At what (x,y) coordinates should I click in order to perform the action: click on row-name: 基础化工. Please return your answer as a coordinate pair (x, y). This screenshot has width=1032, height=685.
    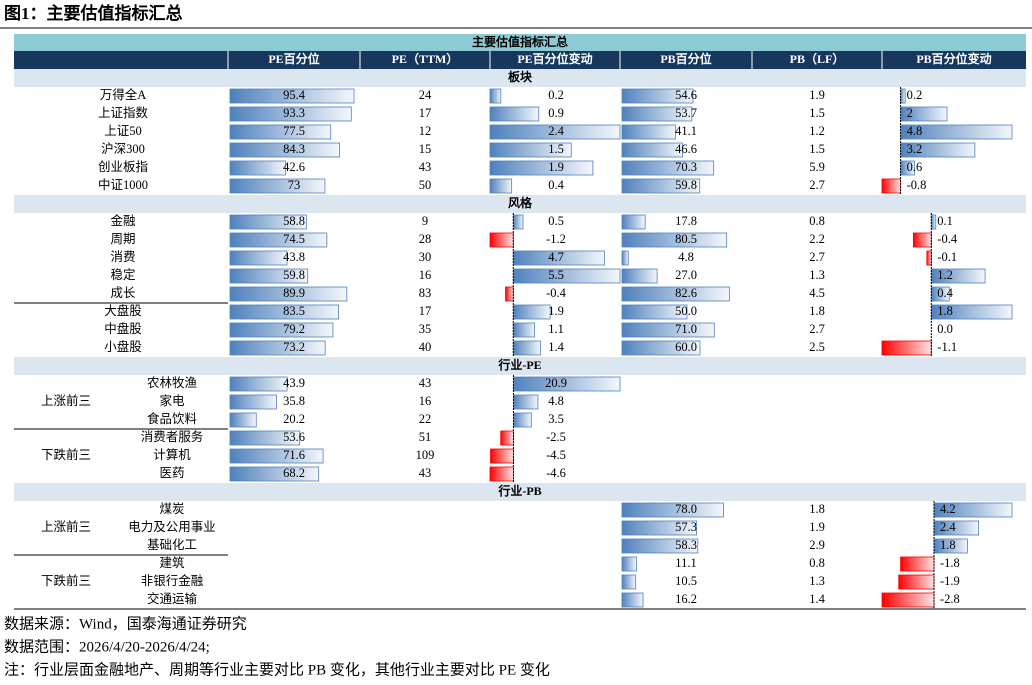
    Looking at the image, I should click on (172, 545).